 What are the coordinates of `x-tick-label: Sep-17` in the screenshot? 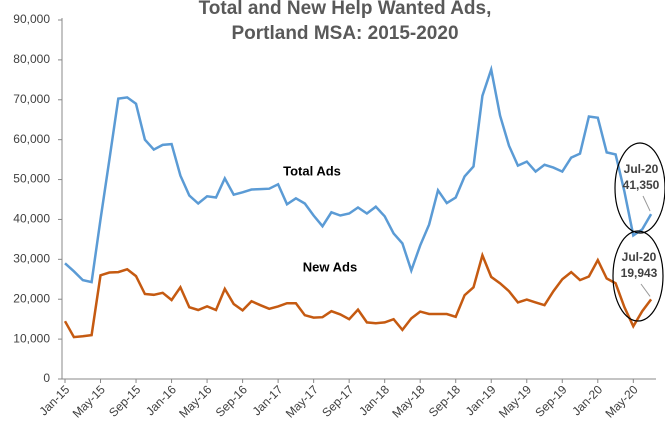 It's located at (337, 400).